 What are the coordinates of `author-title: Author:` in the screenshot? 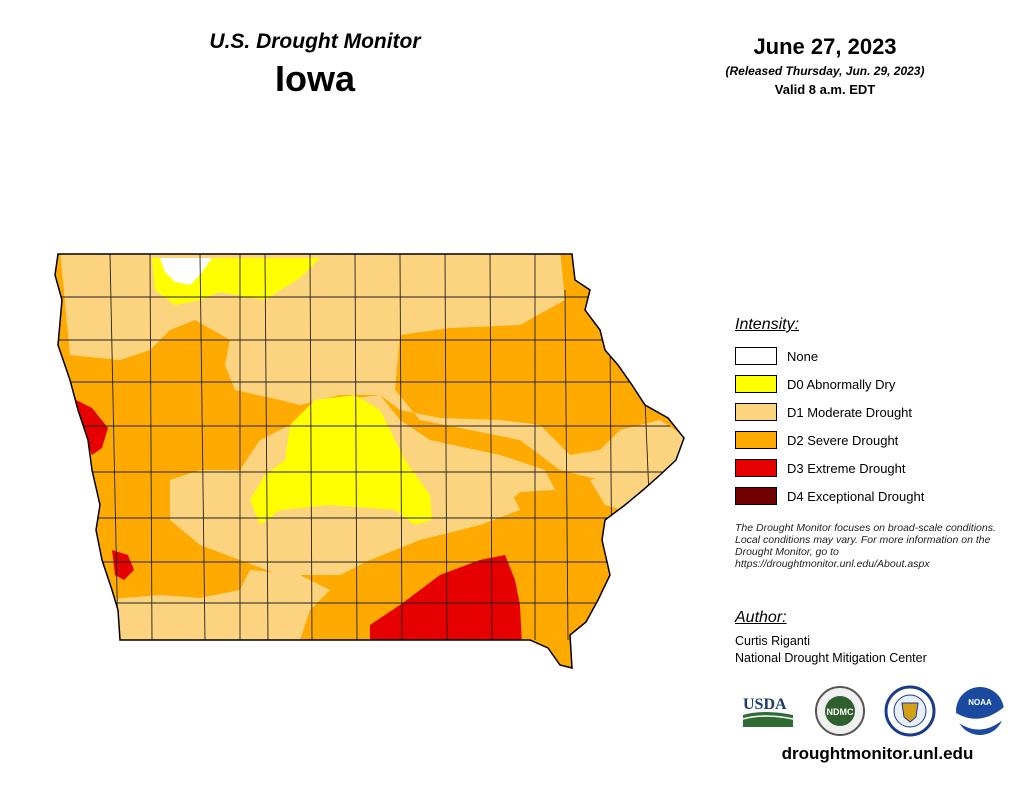 It's located at (761, 617).